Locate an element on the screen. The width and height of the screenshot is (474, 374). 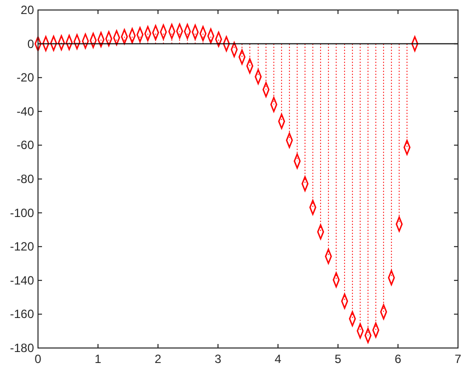
y-tick-label: -40 is located at coordinates (25, 111).